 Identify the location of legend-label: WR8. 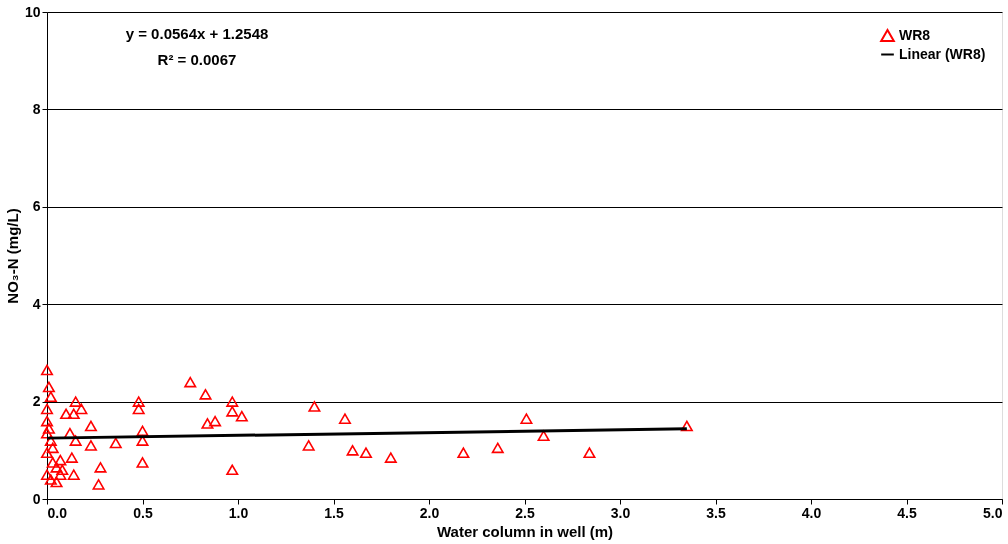
(915, 34).